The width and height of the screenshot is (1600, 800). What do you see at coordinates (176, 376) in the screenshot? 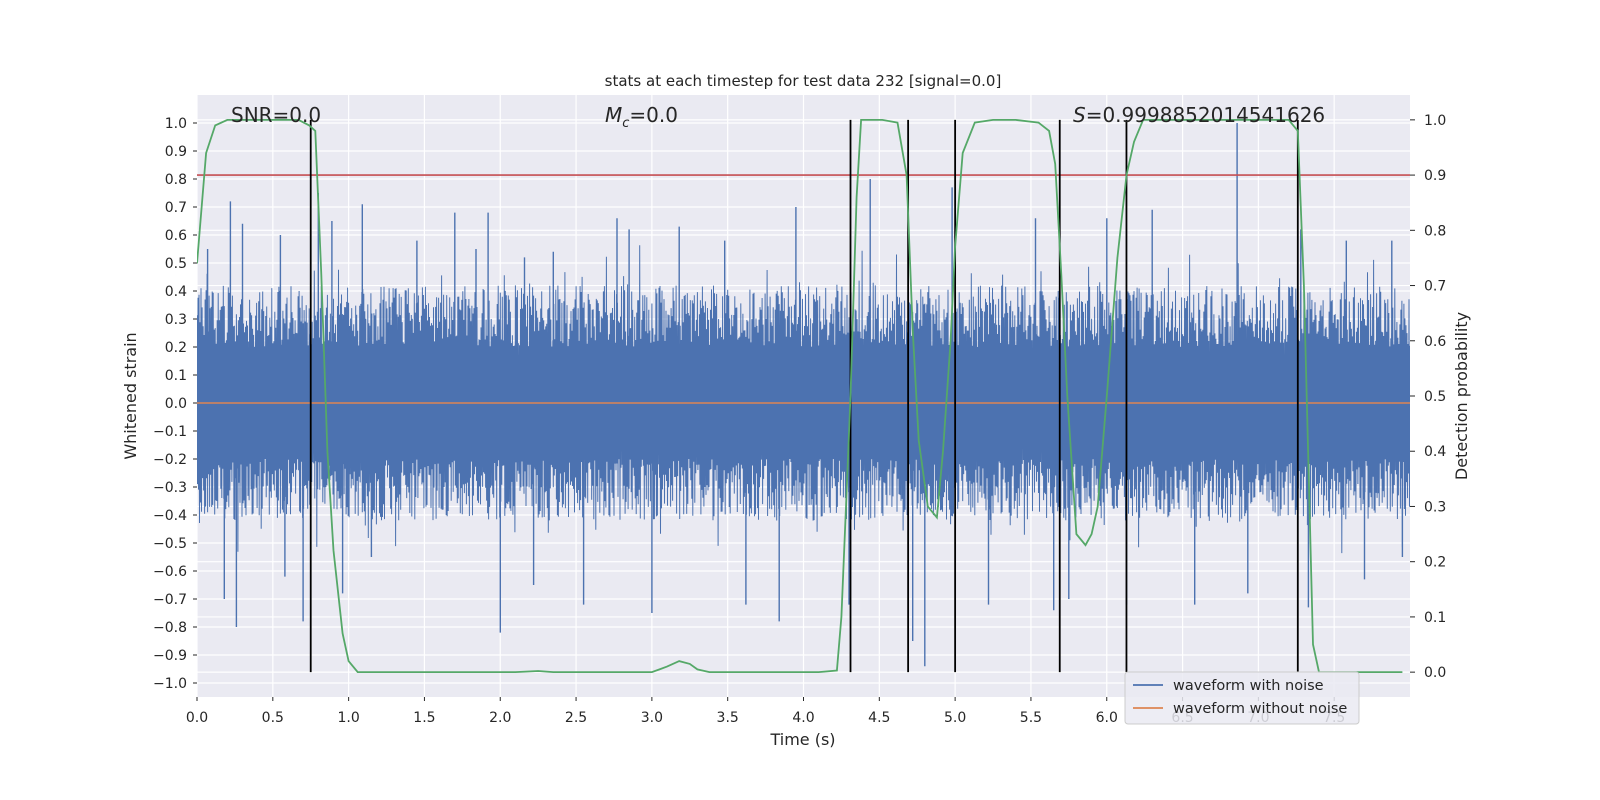
I see `y-tick-label: 0.1` at bounding box center [176, 376].